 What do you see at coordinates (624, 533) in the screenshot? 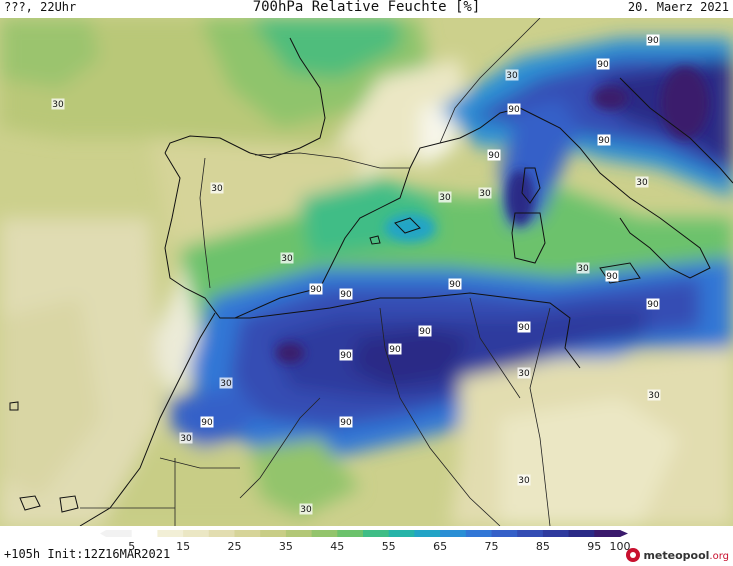
I see `colorbar-max-arrow` at bounding box center [624, 533].